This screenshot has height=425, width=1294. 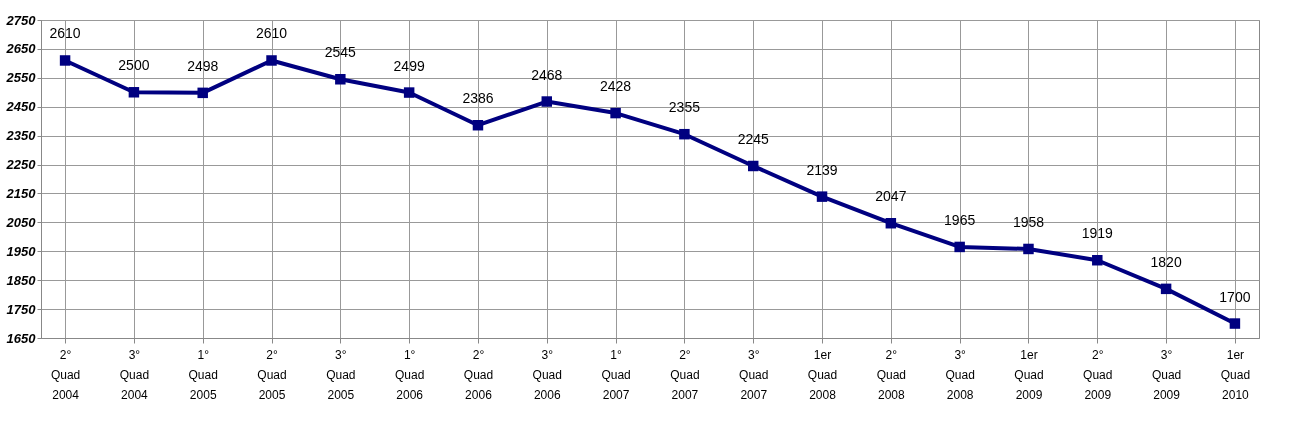 I want to click on data-label: 2468, so click(x=547, y=74).